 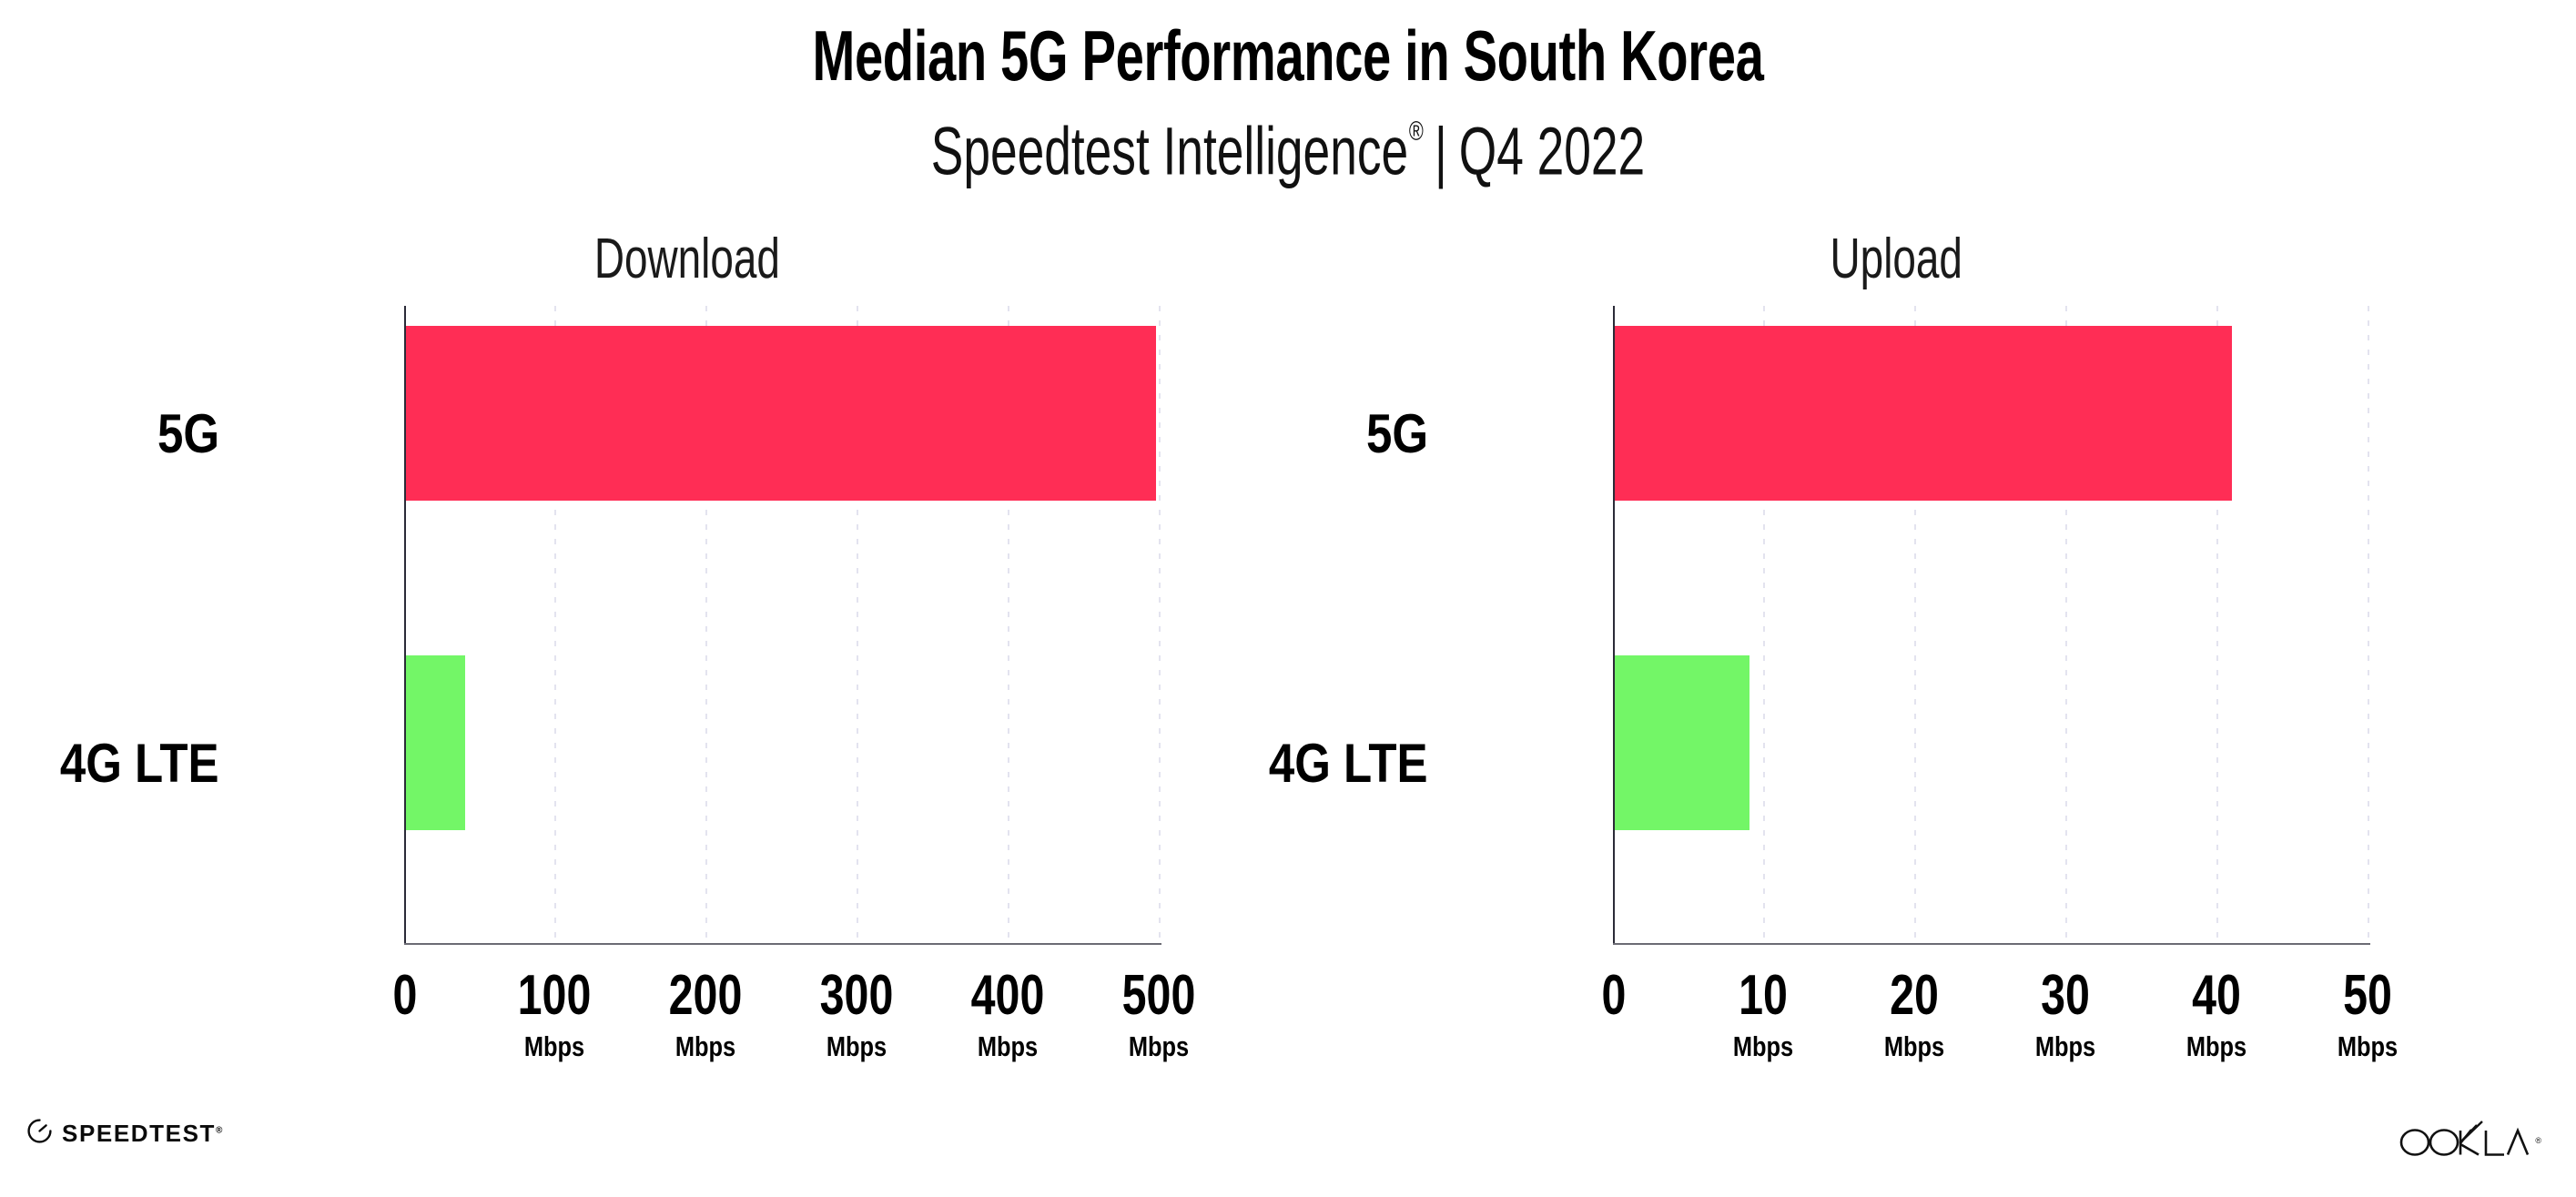 What do you see at coordinates (2216, 1014) in the screenshot?
I see `x-tick-40-upload: 40 Mbps` at bounding box center [2216, 1014].